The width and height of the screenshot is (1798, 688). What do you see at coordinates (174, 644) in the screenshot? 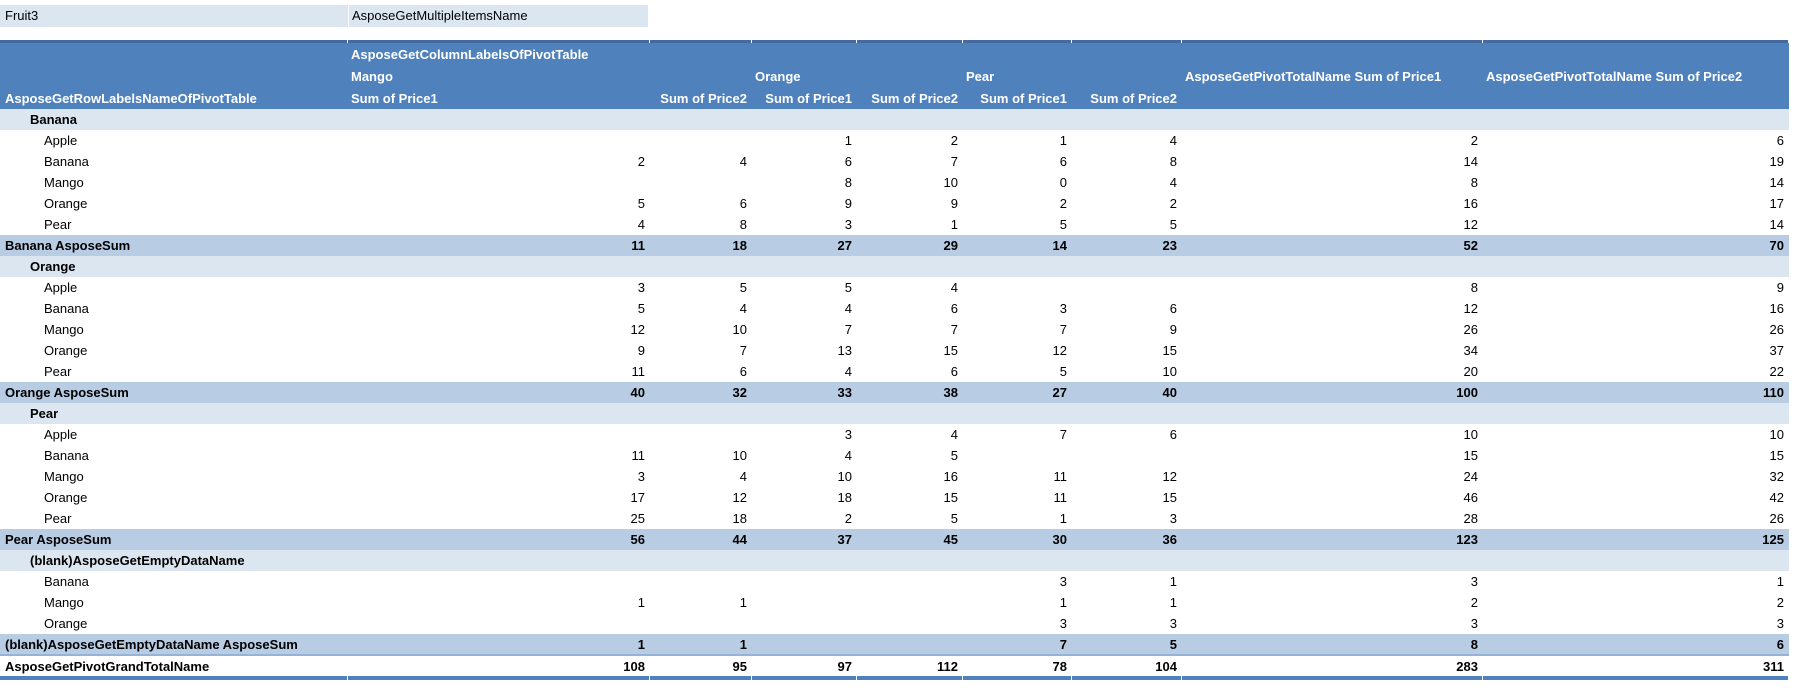
I see `row-label: (blank)AsposeGetEmptyDataName AsposeSum` at bounding box center [174, 644].